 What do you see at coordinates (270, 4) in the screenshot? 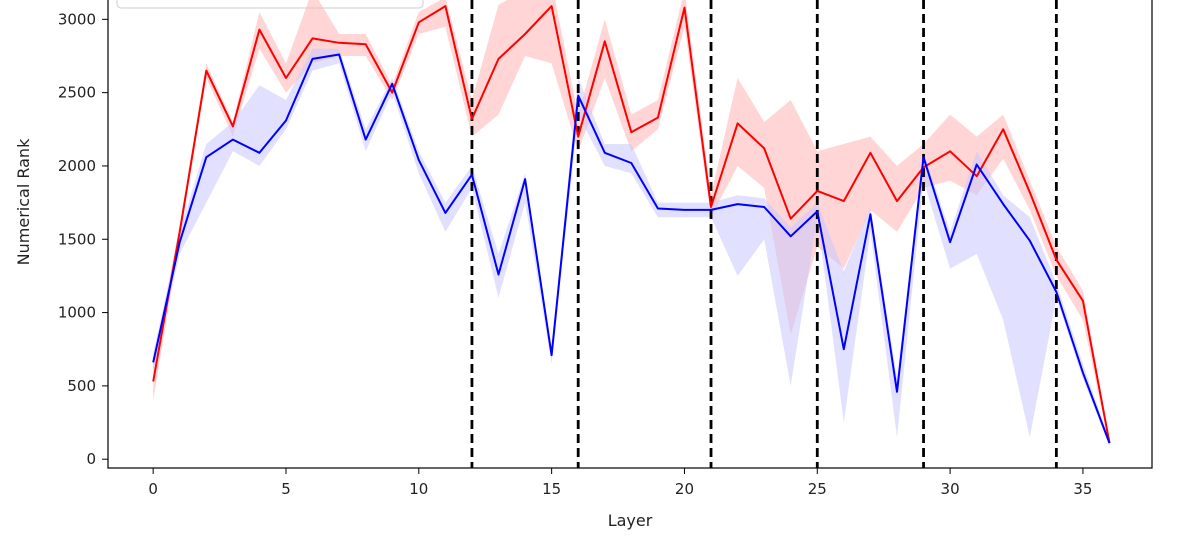
I see `legend-box` at bounding box center [270, 4].